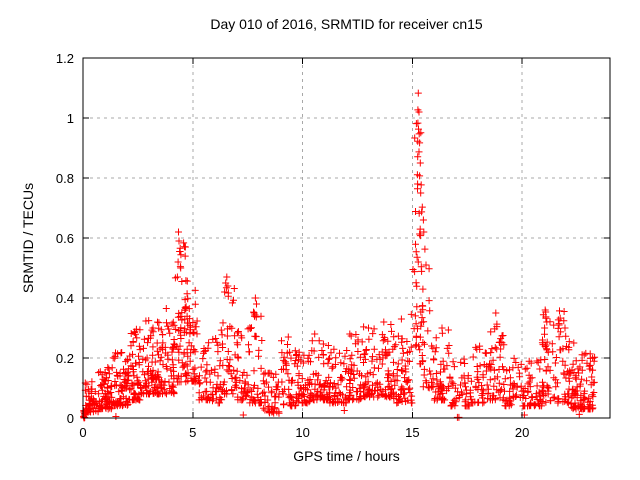 This screenshot has height=480, width=640. I want to click on y-tick-label: 0, so click(70, 418).